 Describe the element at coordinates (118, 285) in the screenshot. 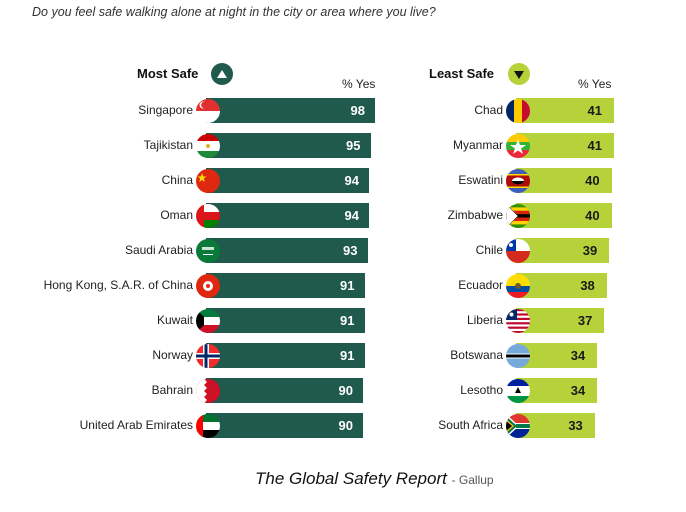

I see `category-label: Hong Kong, S.A.R. of China` at that location.